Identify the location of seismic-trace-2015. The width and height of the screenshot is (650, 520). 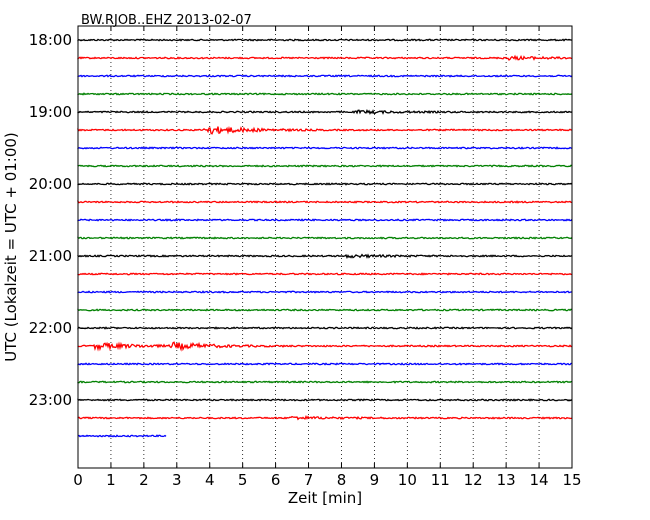
(325, 201).